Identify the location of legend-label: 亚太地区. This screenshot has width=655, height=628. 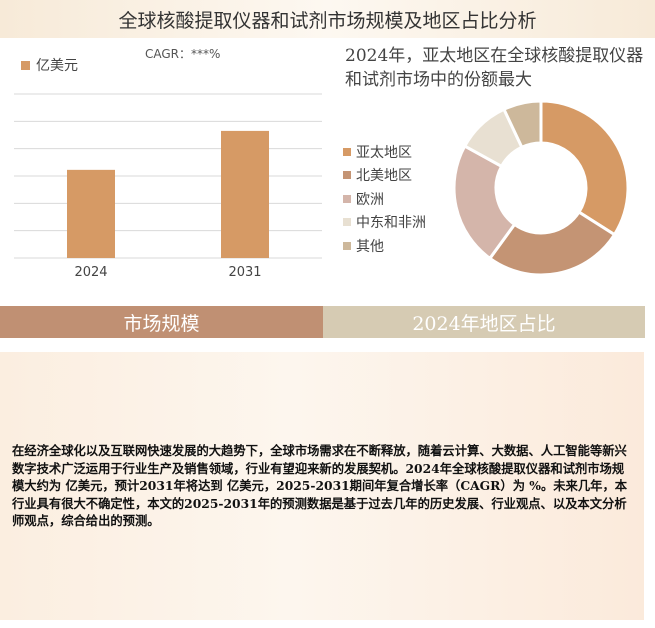
(384, 152).